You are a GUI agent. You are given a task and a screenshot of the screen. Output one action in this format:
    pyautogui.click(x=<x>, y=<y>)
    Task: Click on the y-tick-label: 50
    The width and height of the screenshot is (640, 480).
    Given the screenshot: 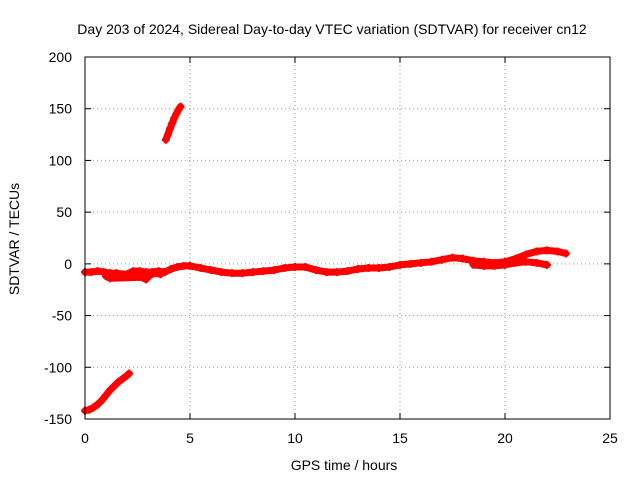 What is the action you would take?
    pyautogui.click(x=64, y=212)
    